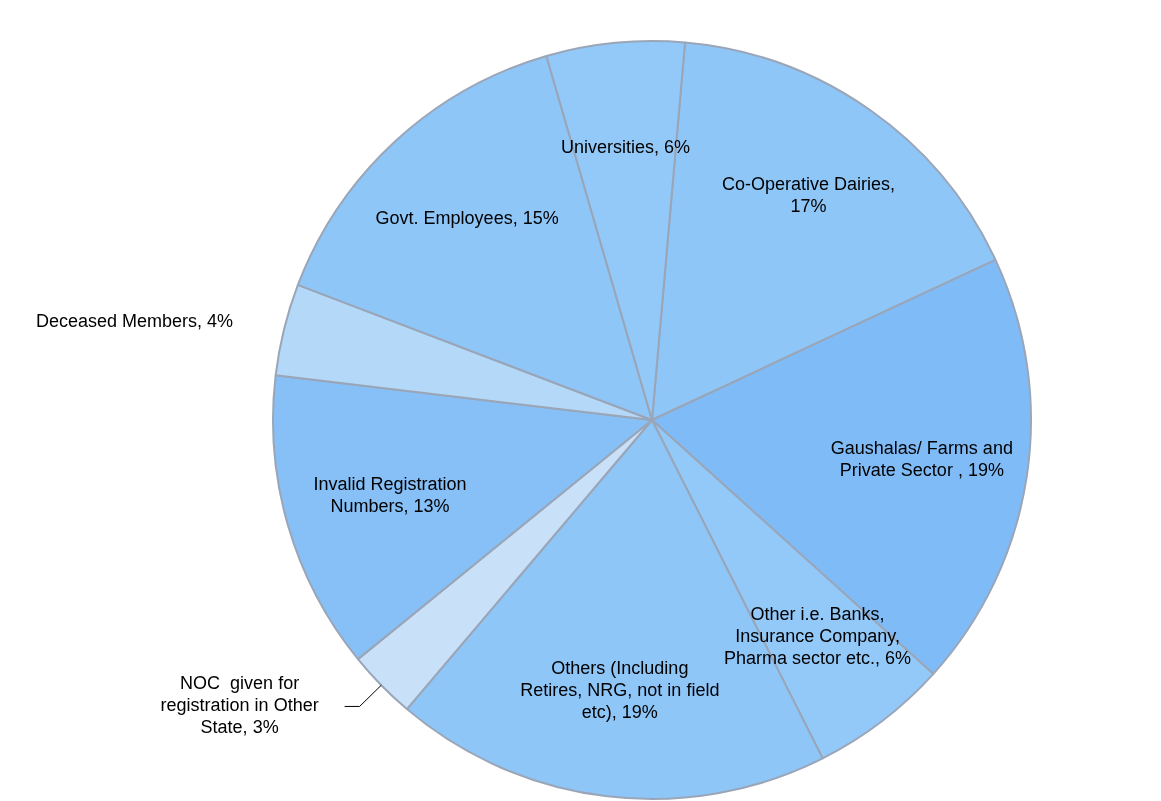 The height and width of the screenshot is (801, 1161). Describe the element at coordinates (808, 195) in the screenshot. I see `slice-label: Co-Operative Dairies, 17%` at that location.